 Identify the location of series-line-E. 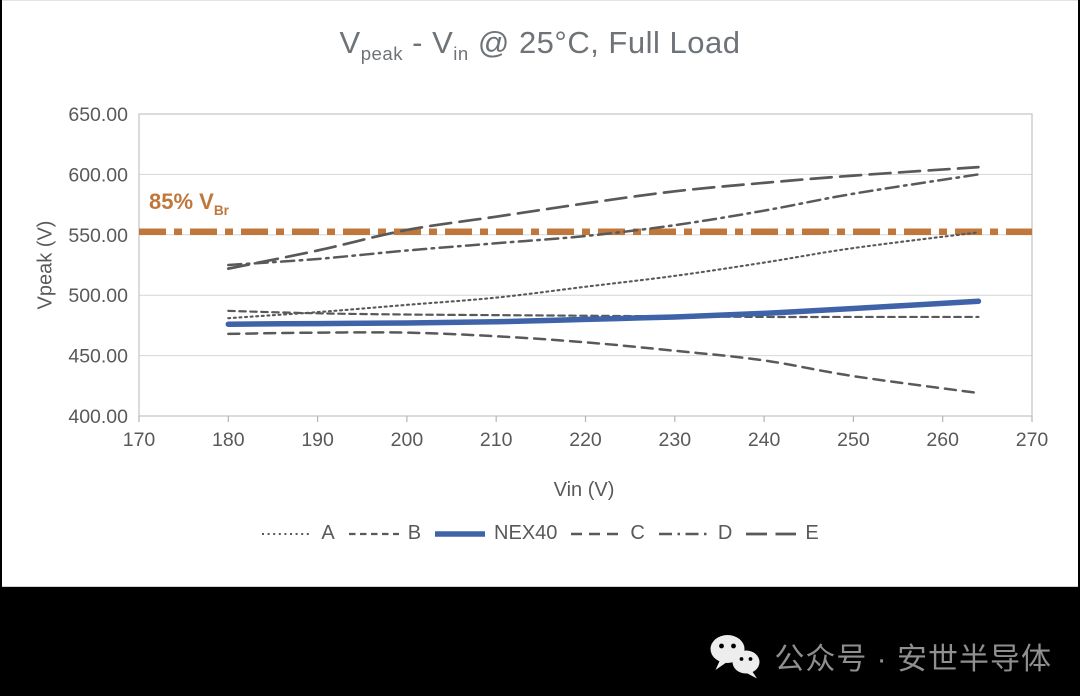
(603, 217).